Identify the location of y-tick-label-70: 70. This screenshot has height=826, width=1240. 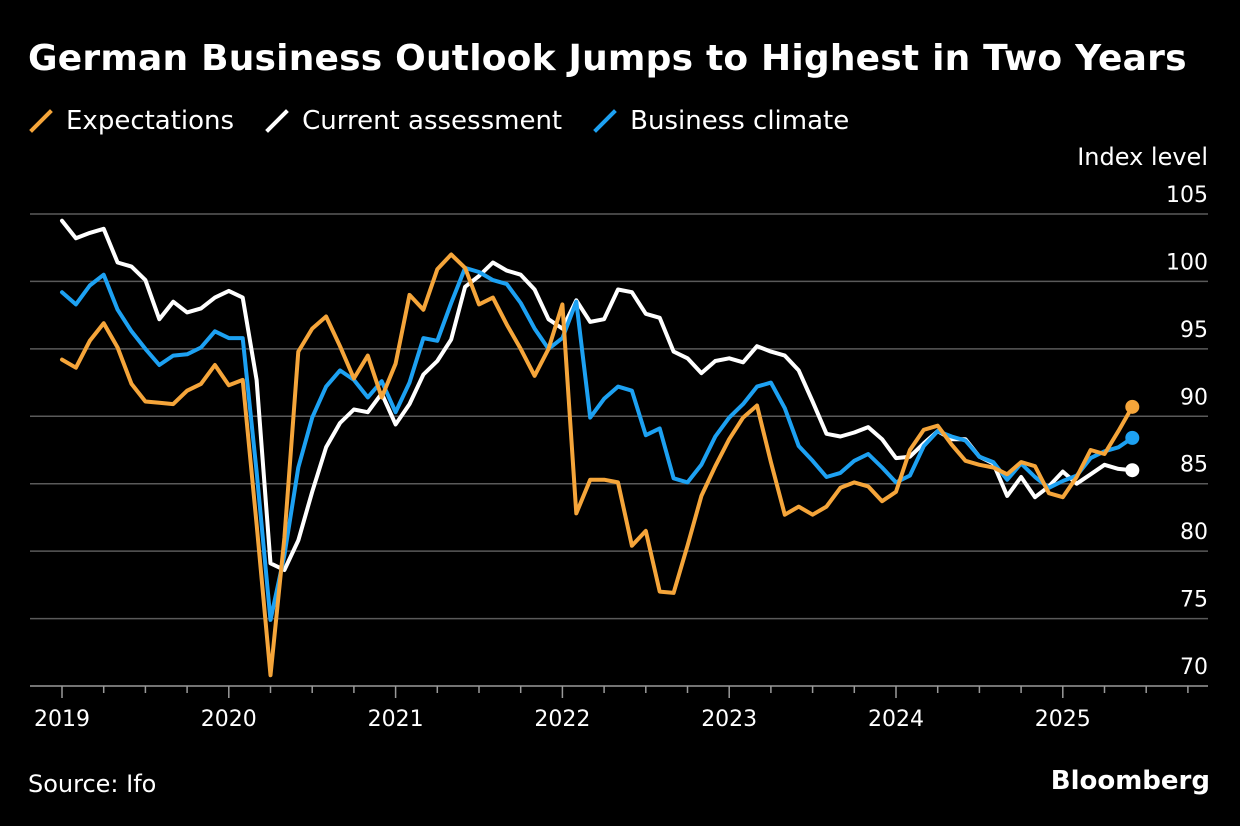
(1194, 667).